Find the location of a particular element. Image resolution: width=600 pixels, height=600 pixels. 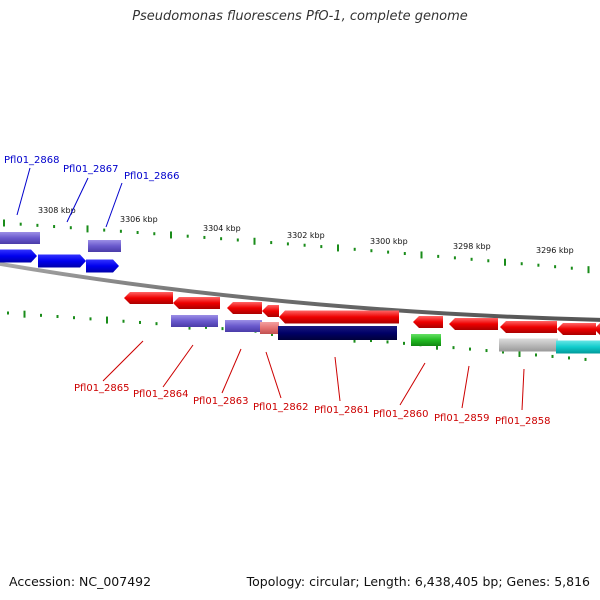

accession-text: Accession: NC_007492 is located at coordinates (80, 581).